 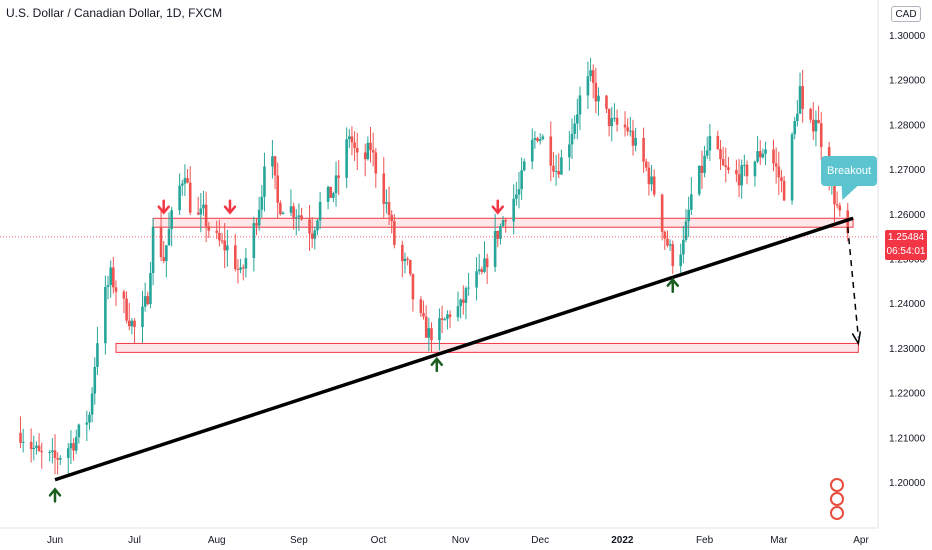 What do you see at coordinates (907, 215) in the screenshot?
I see `y-tick-label: 1.26000` at bounding box center [907, 215].